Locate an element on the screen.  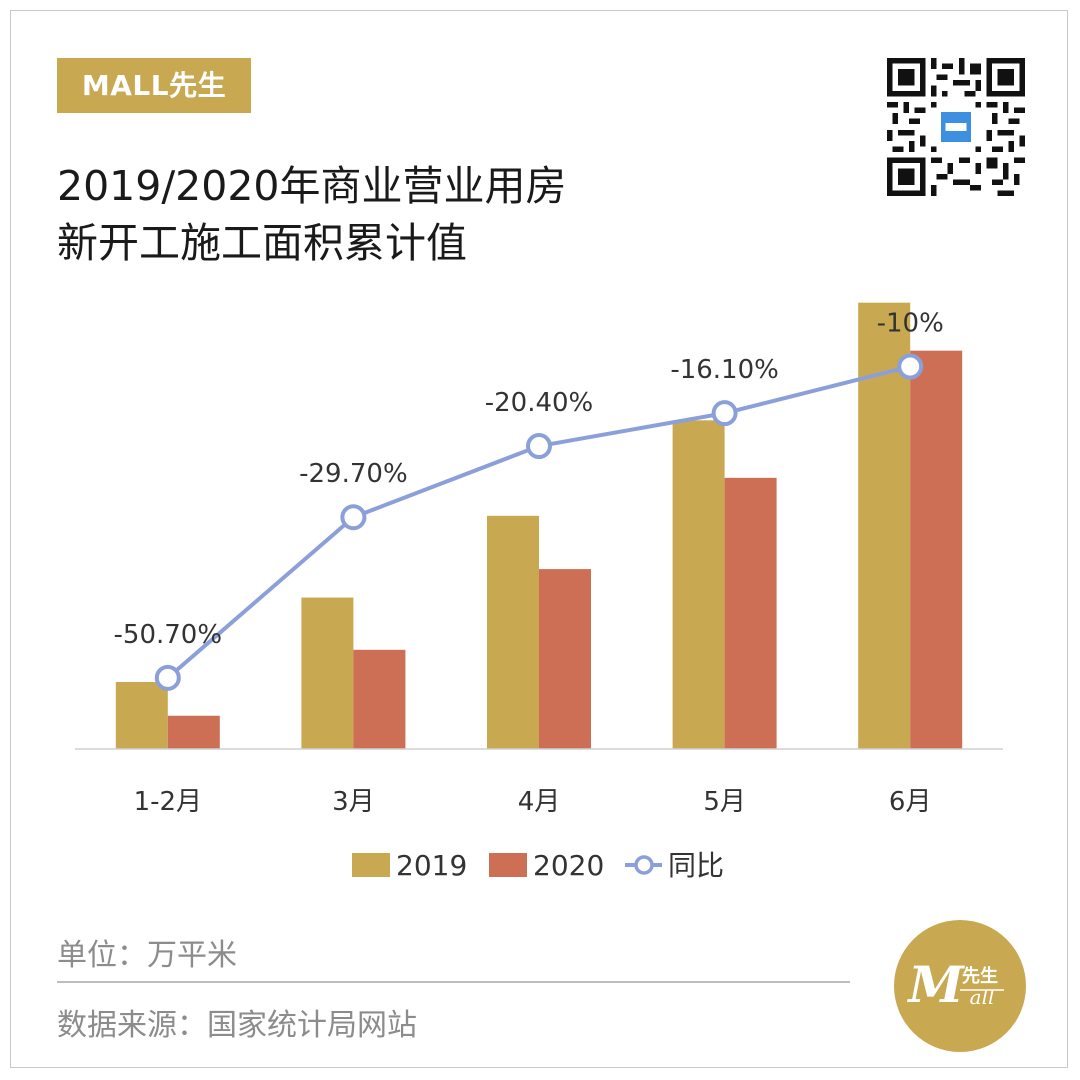
chart-title-line2: 新开工施工面积累计值 is located at coordinates (262, 243).